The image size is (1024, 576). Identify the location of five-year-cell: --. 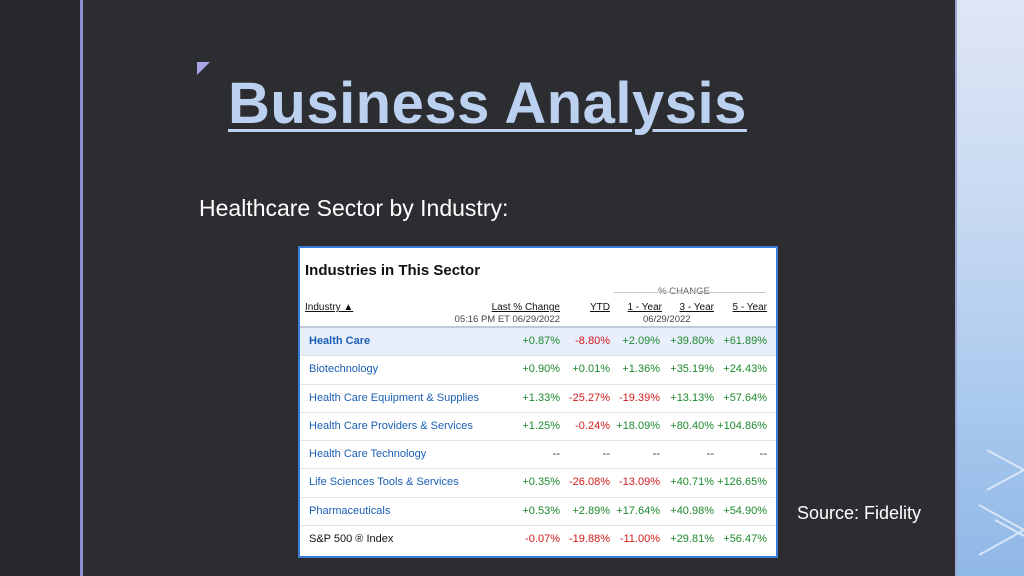
(763, 454).